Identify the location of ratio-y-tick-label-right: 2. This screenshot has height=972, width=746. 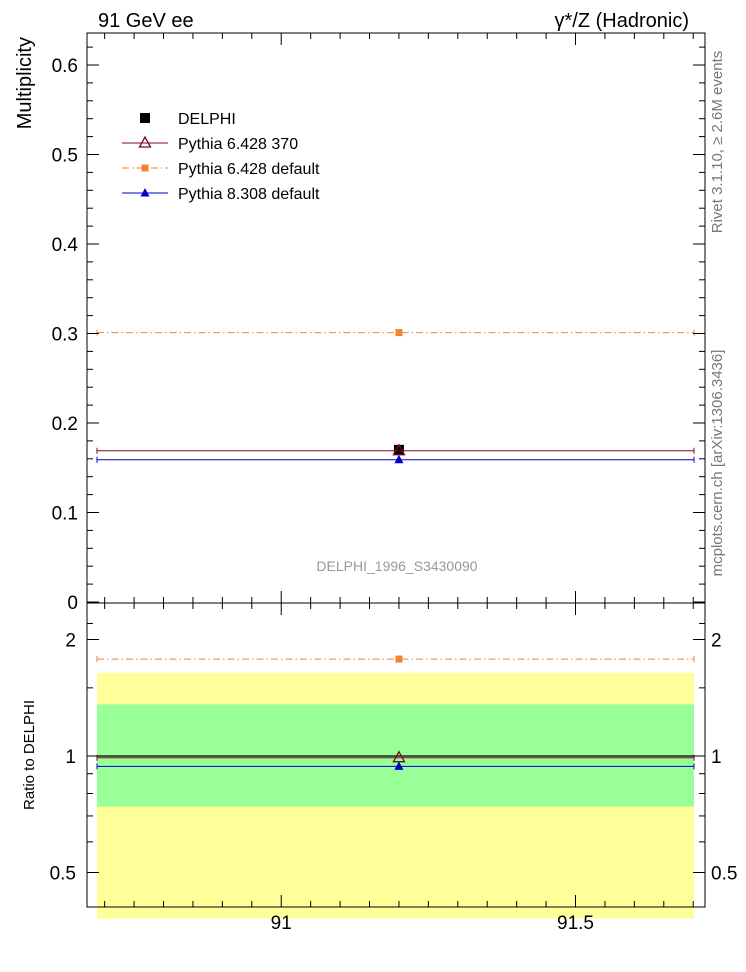
(716, 641).